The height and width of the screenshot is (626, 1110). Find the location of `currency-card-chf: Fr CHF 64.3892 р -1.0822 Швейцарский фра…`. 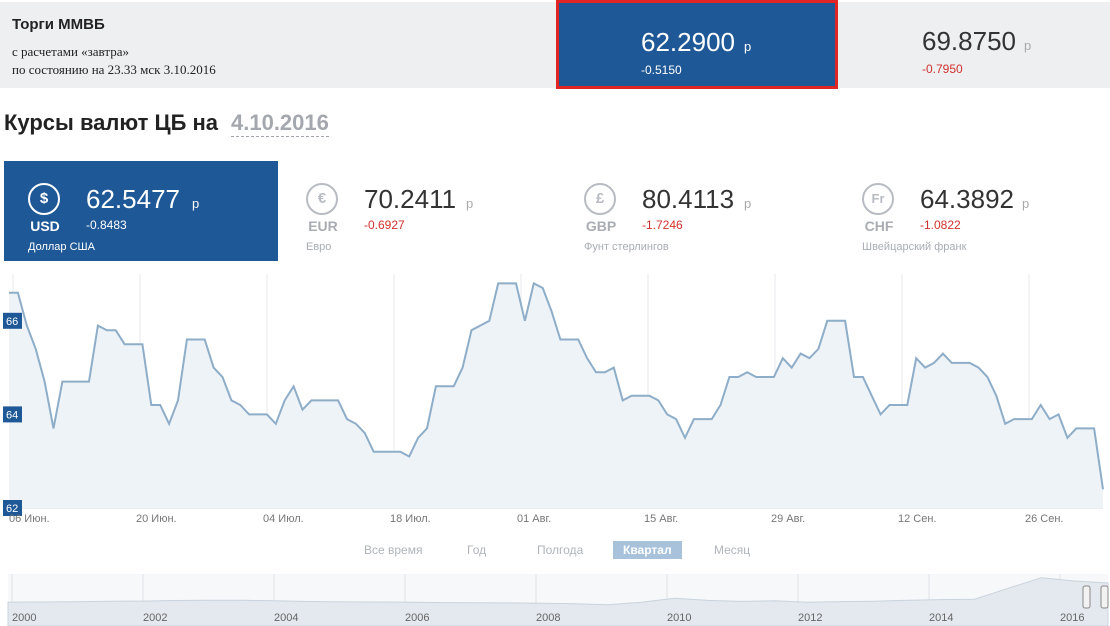

currency-card-chf: Fr CHF 64.3892 р -1.0822 Швейцарский фра… is located at coordinates (974, 211).